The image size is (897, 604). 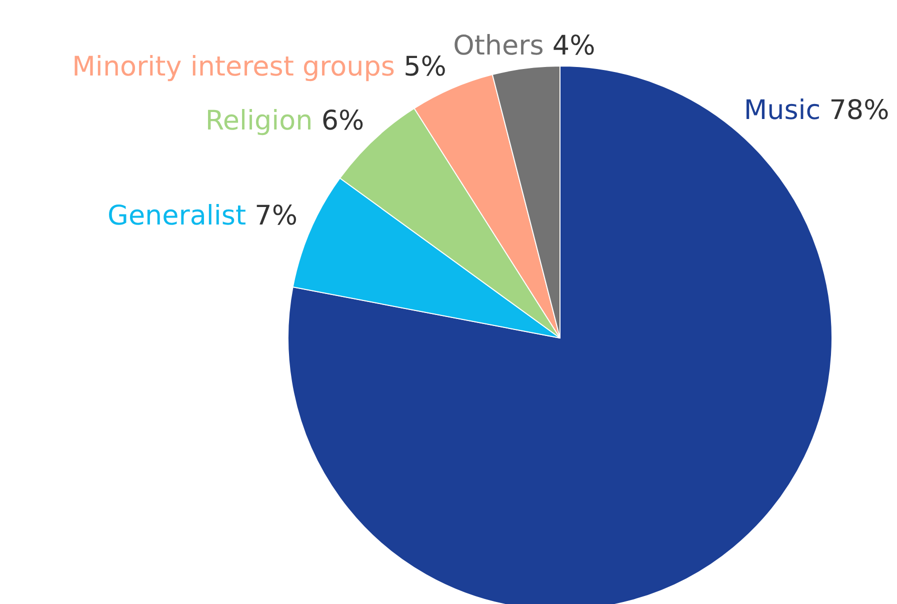 What do you see at coordinates (338, 121) in the screenshot?
I see `data-label: 6%` at bounding box center [338, 121].